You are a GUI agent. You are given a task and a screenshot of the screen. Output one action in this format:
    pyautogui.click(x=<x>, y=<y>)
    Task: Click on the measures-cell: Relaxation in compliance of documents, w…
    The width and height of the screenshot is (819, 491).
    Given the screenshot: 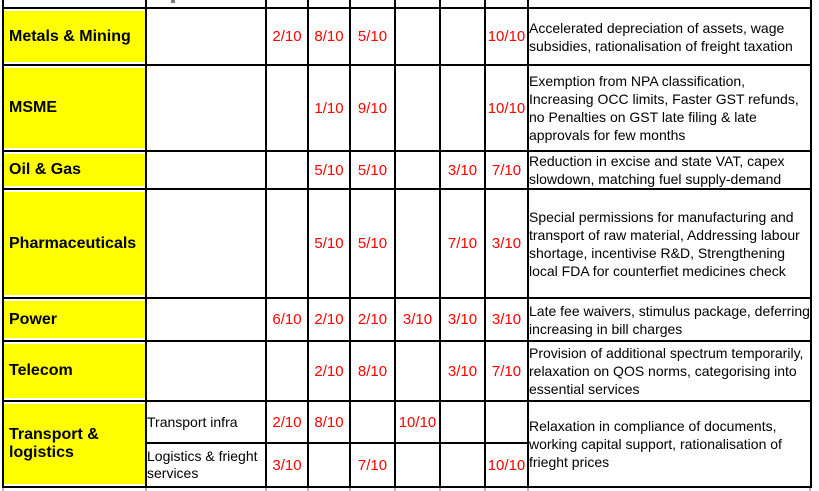 What is the action you would take?
    pyautogui.click(x=669, y=444)
    